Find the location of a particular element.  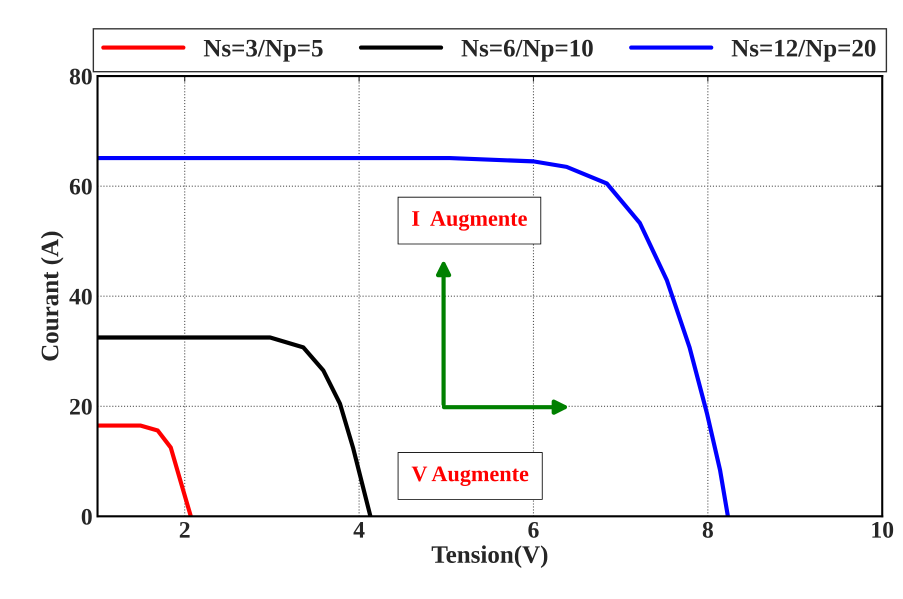

legend-label: Ns=6/Np=10 is located at coordinates (527, 51).